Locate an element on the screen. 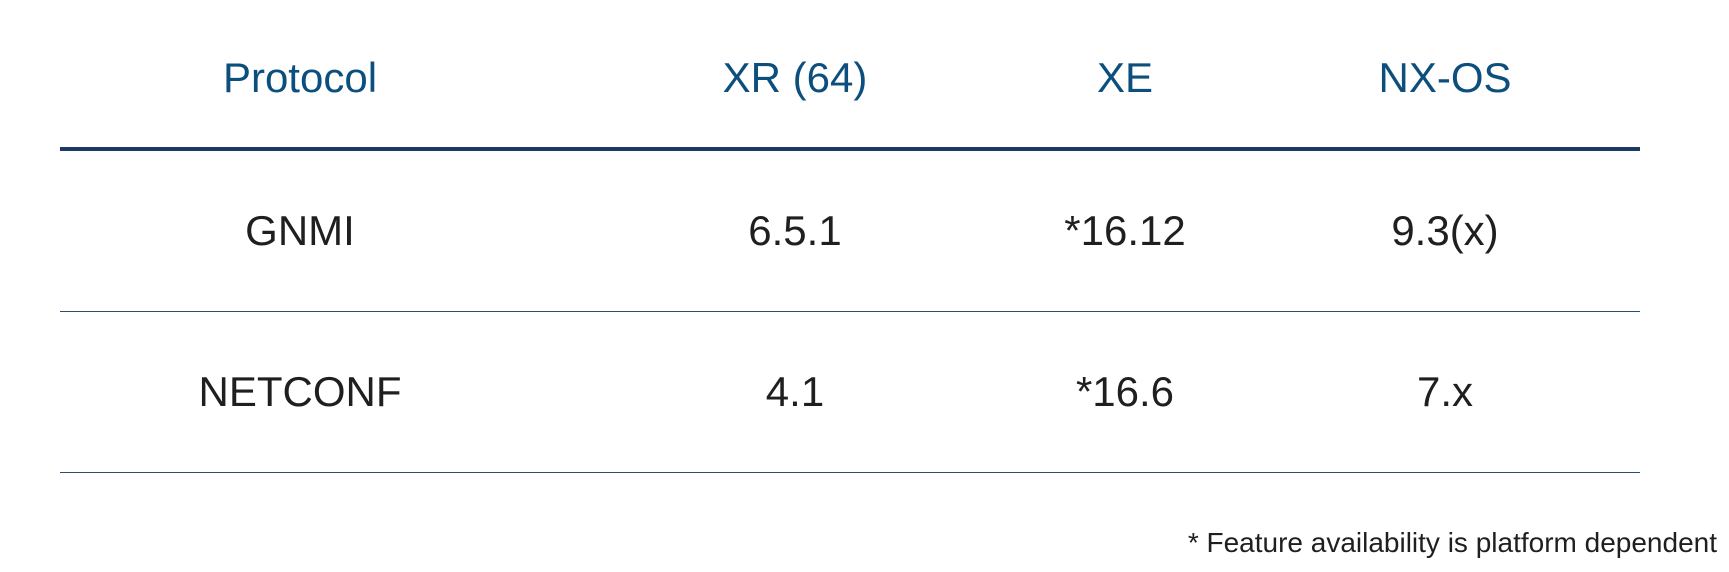 This screenshot has width=1729, height=572. xr64-version-cell: 4.1 is located at coordinates (795, 391).